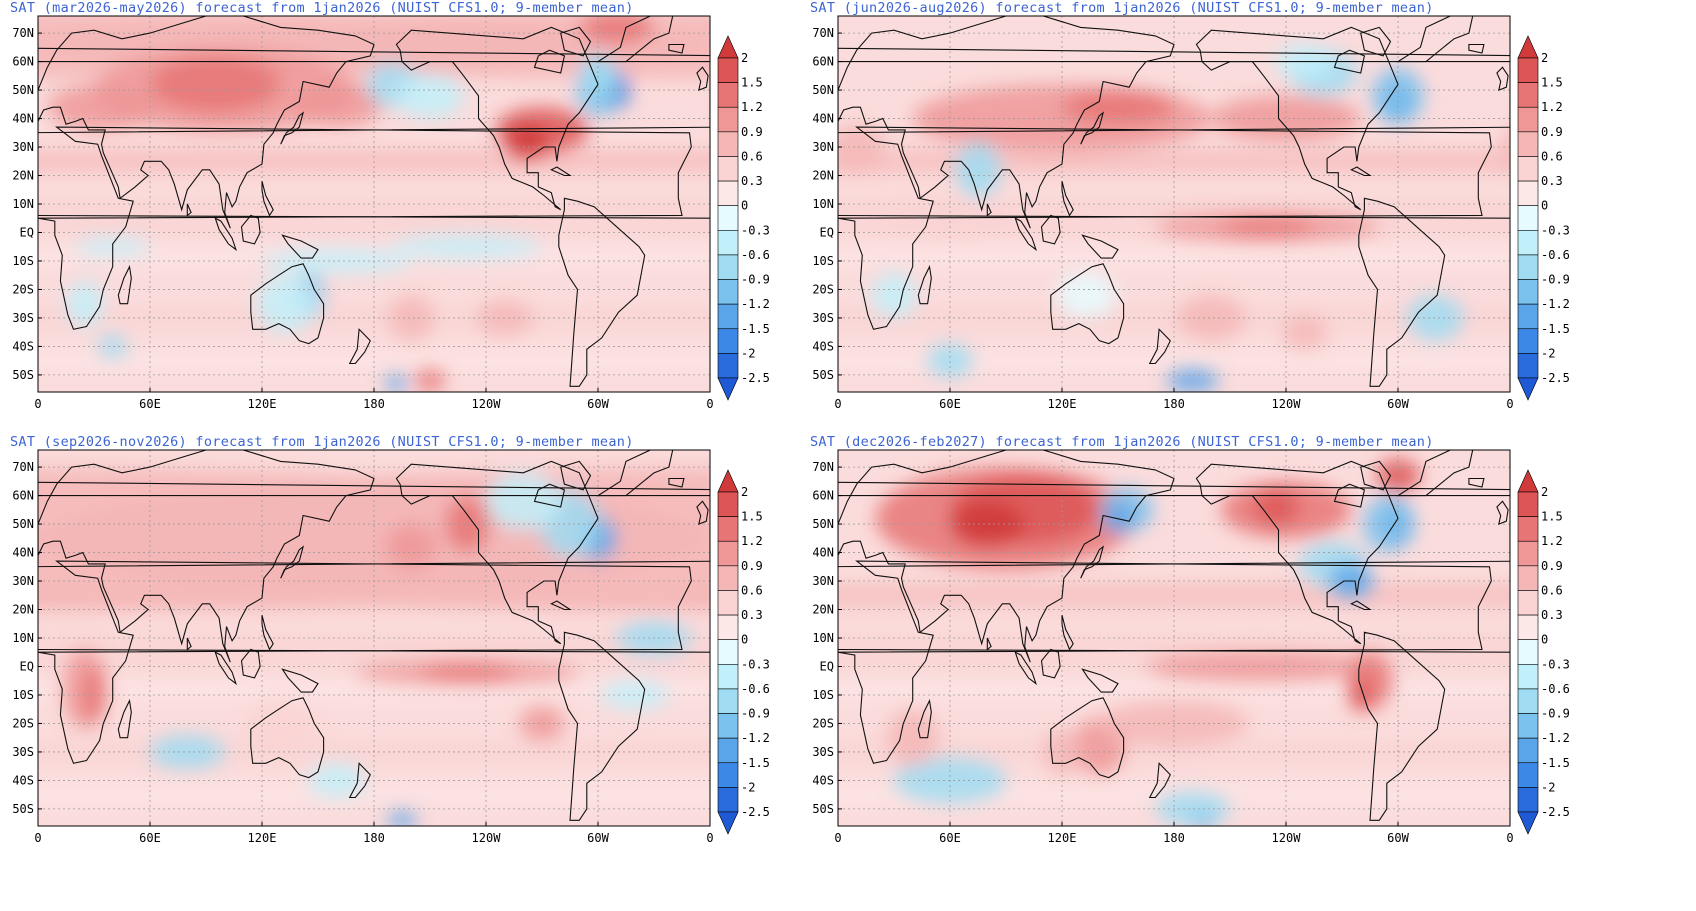  Describe the element at coordinates (1555, 664) in the screenshot. I see `colorbar-tick-label: -0.3` at that location.